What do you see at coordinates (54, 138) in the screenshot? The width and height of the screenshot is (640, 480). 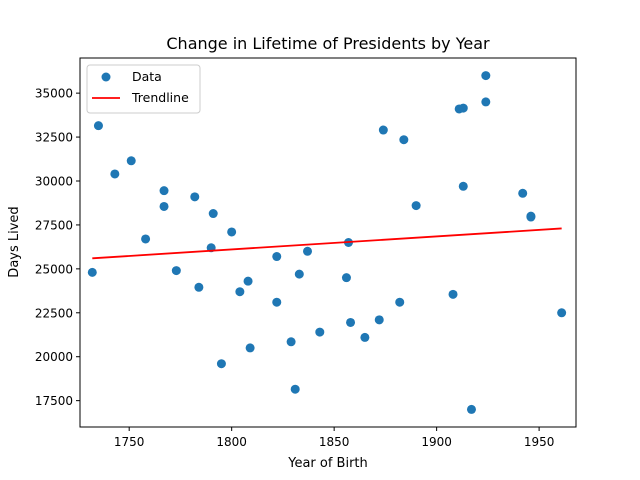 I see `y-tick-label-6: 32500` at bounding box center [54, 138].